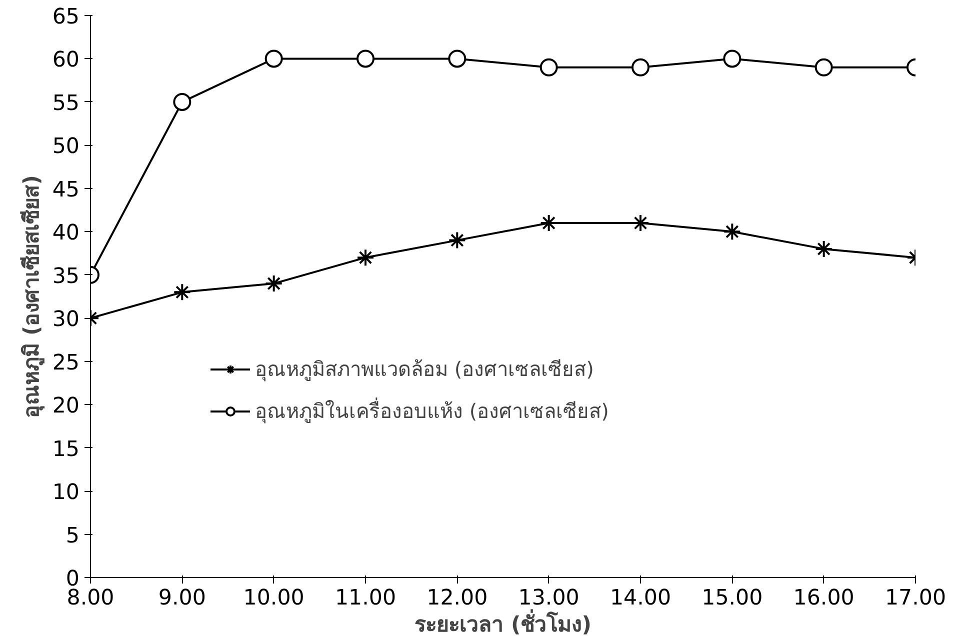 The height and width of the screenshot is (643, 959). What do you see at coordinates (66, 276) in the screenshot?
I see `y-tick-label: 35` at bounding box center [66, 276].